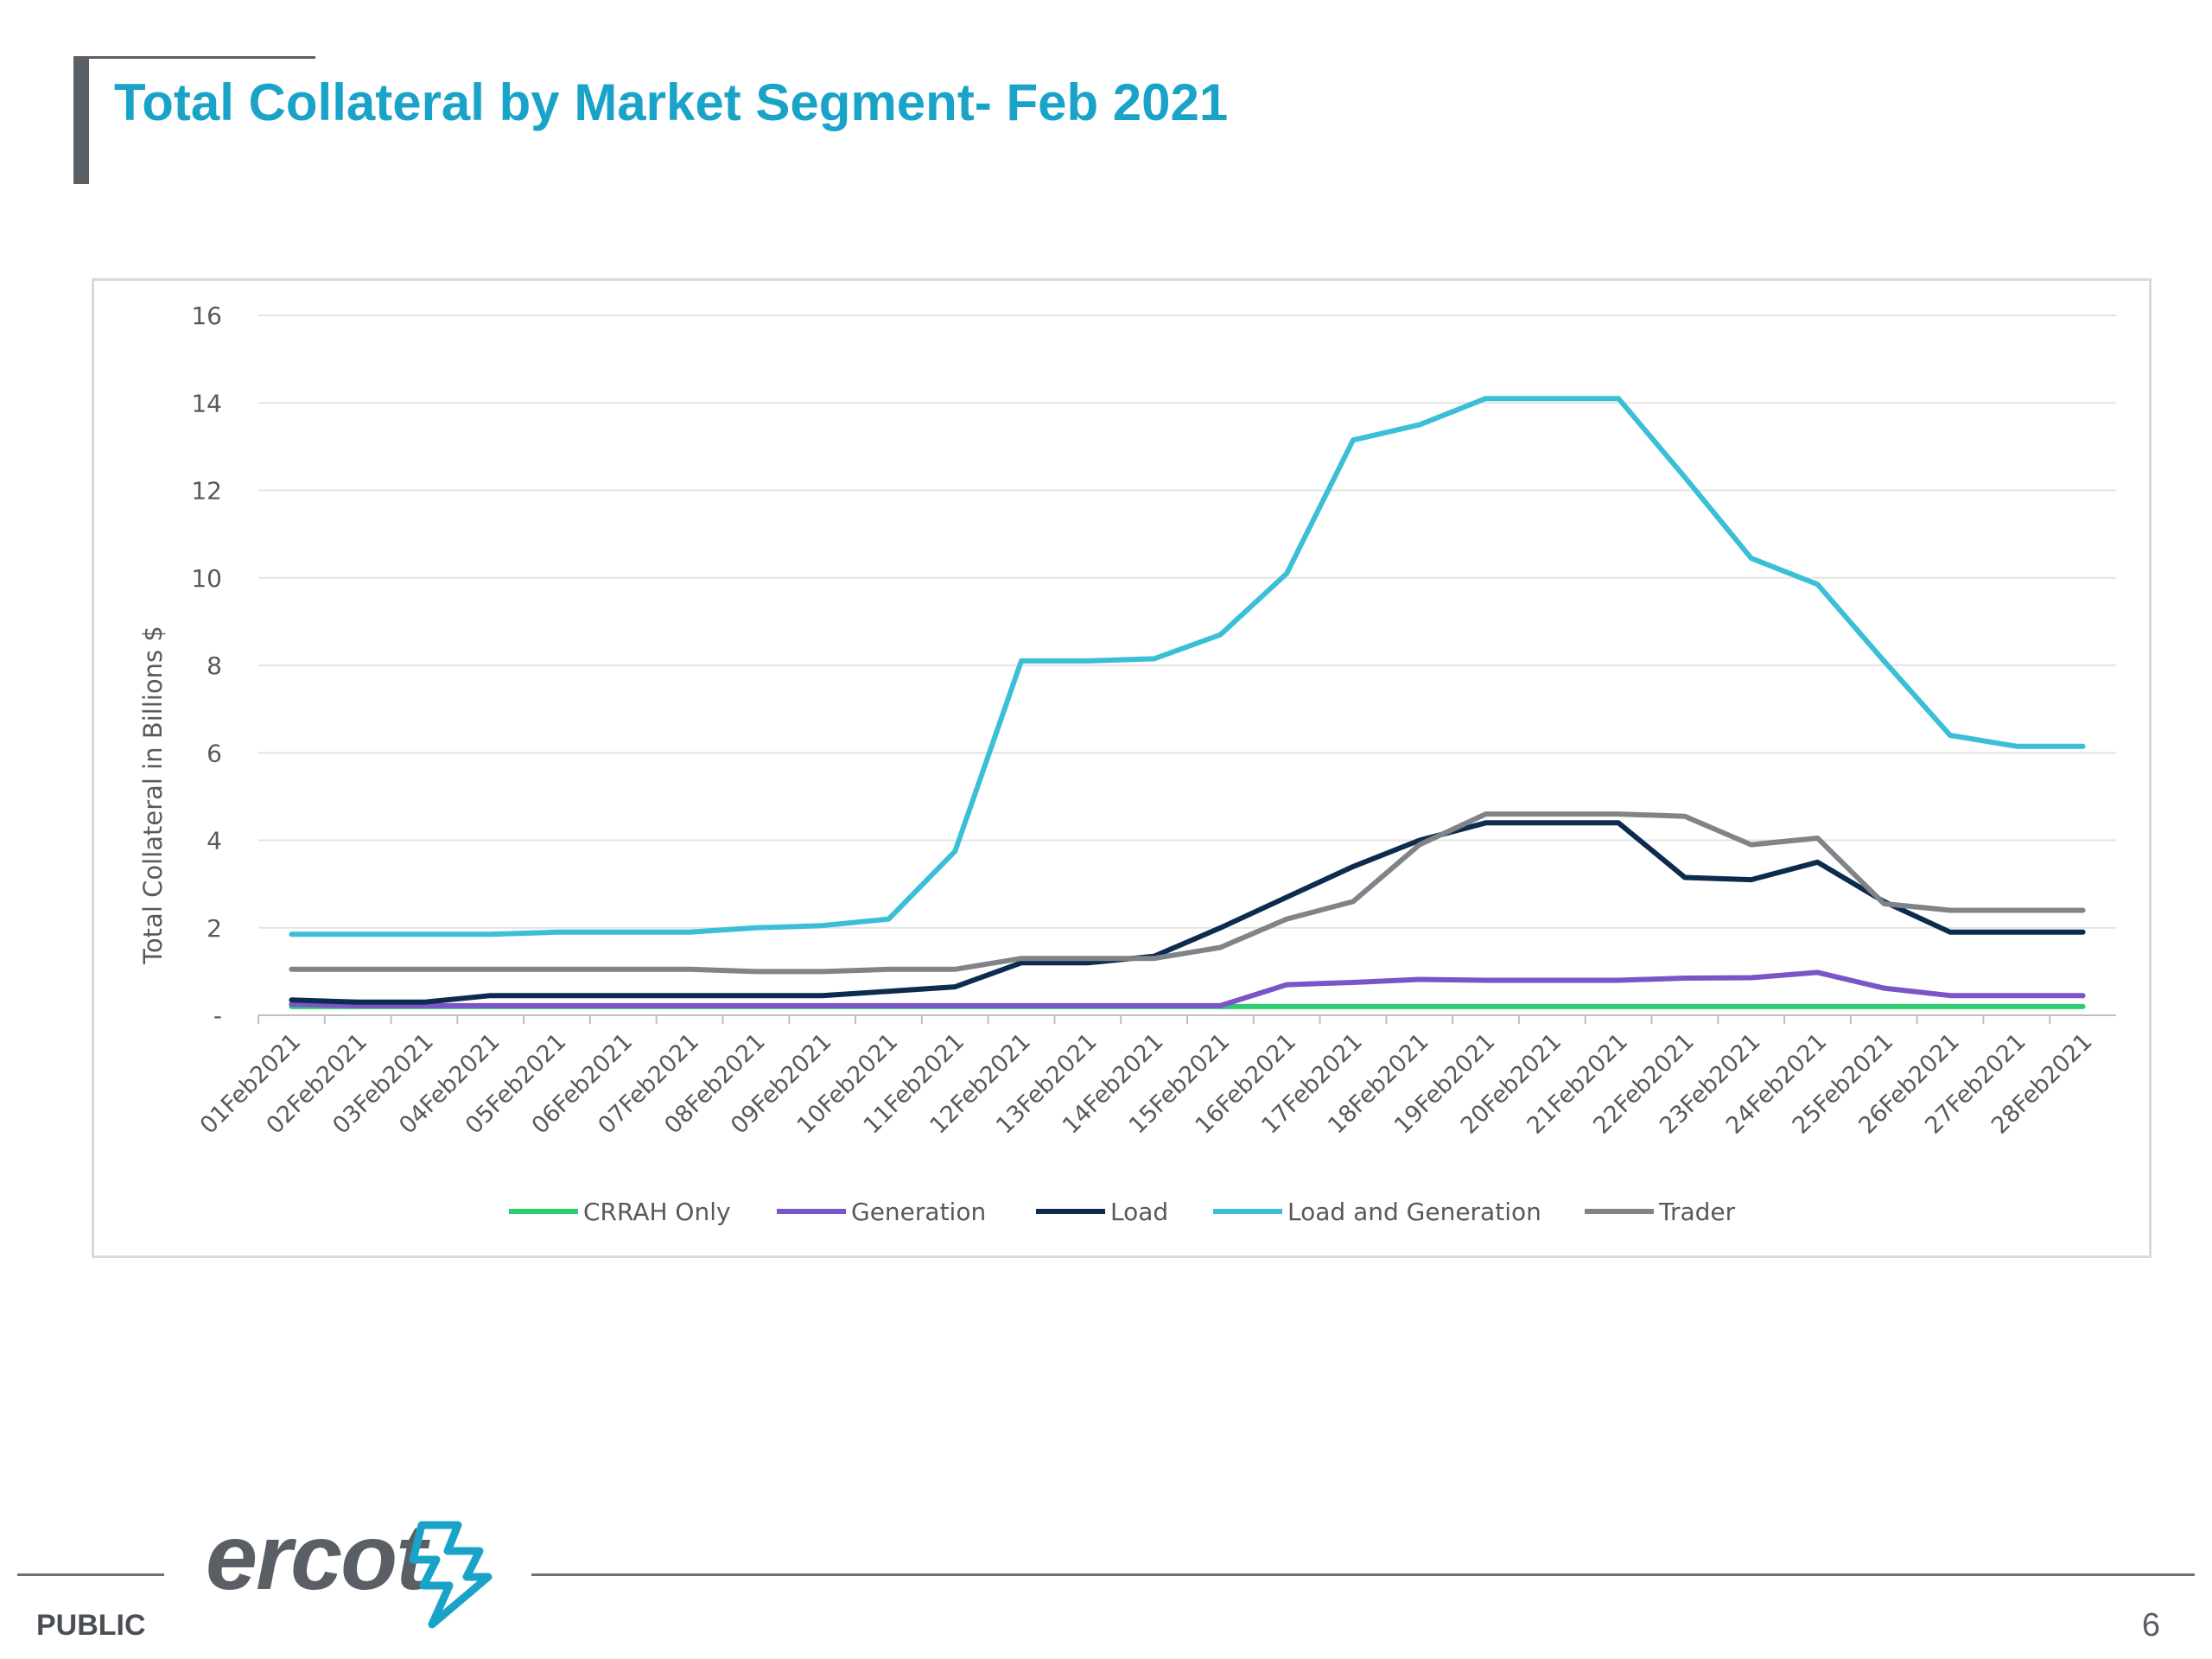 This screenshot has height=1659, width=2212. Describe the element at coordinates (1187, 988) in the screenshot. I see `series-line-generation` at that location.